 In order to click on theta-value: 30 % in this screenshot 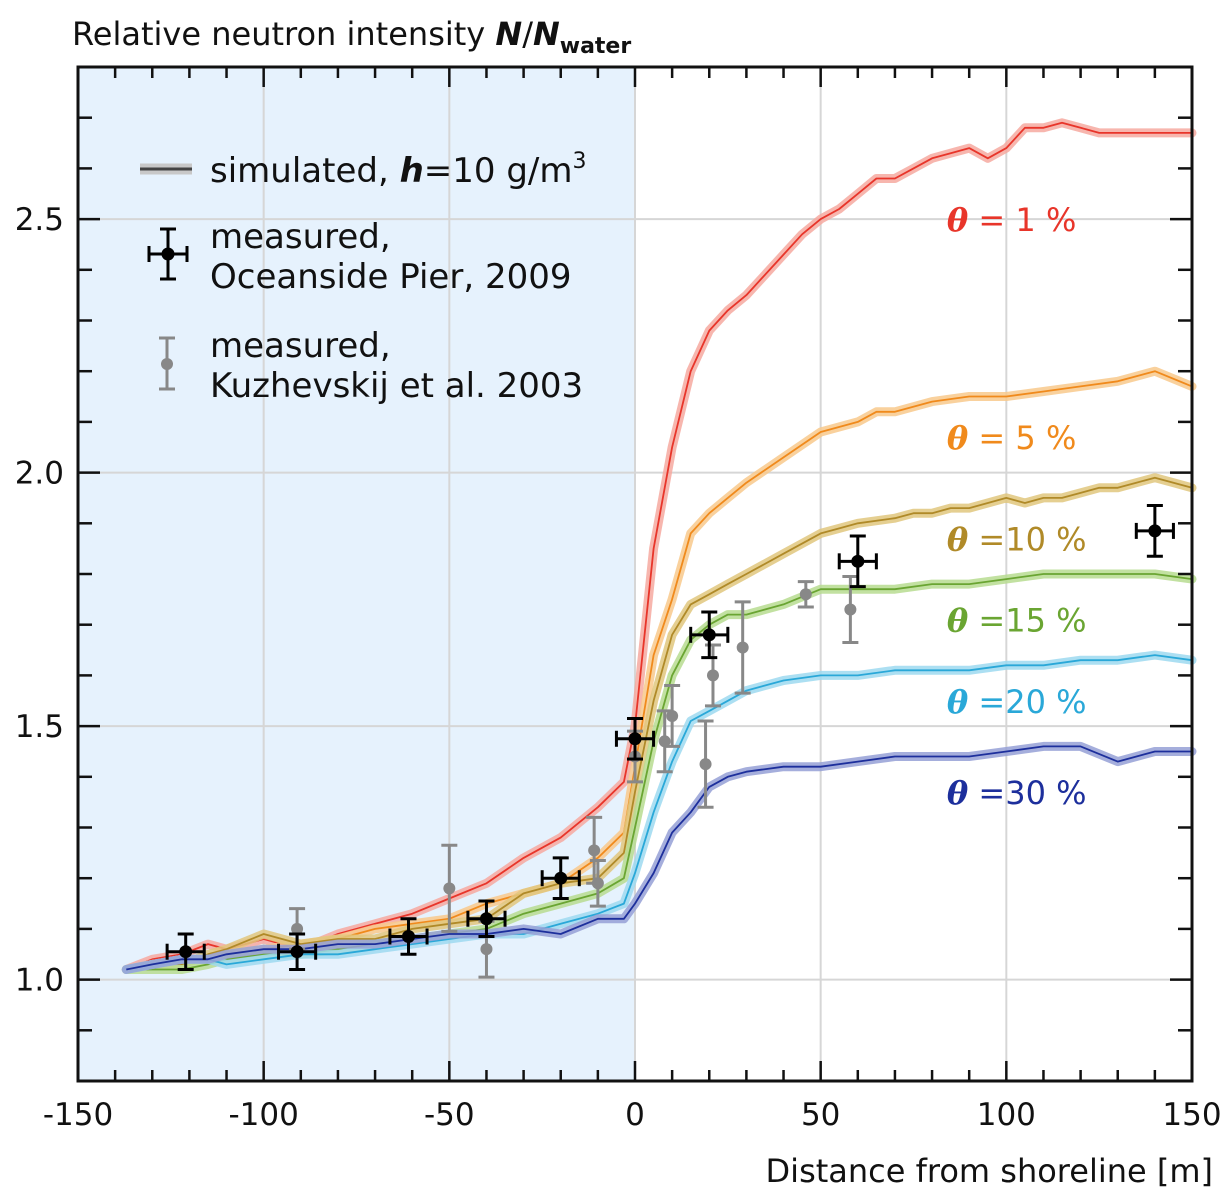, I will do `click(1045, 793)`.